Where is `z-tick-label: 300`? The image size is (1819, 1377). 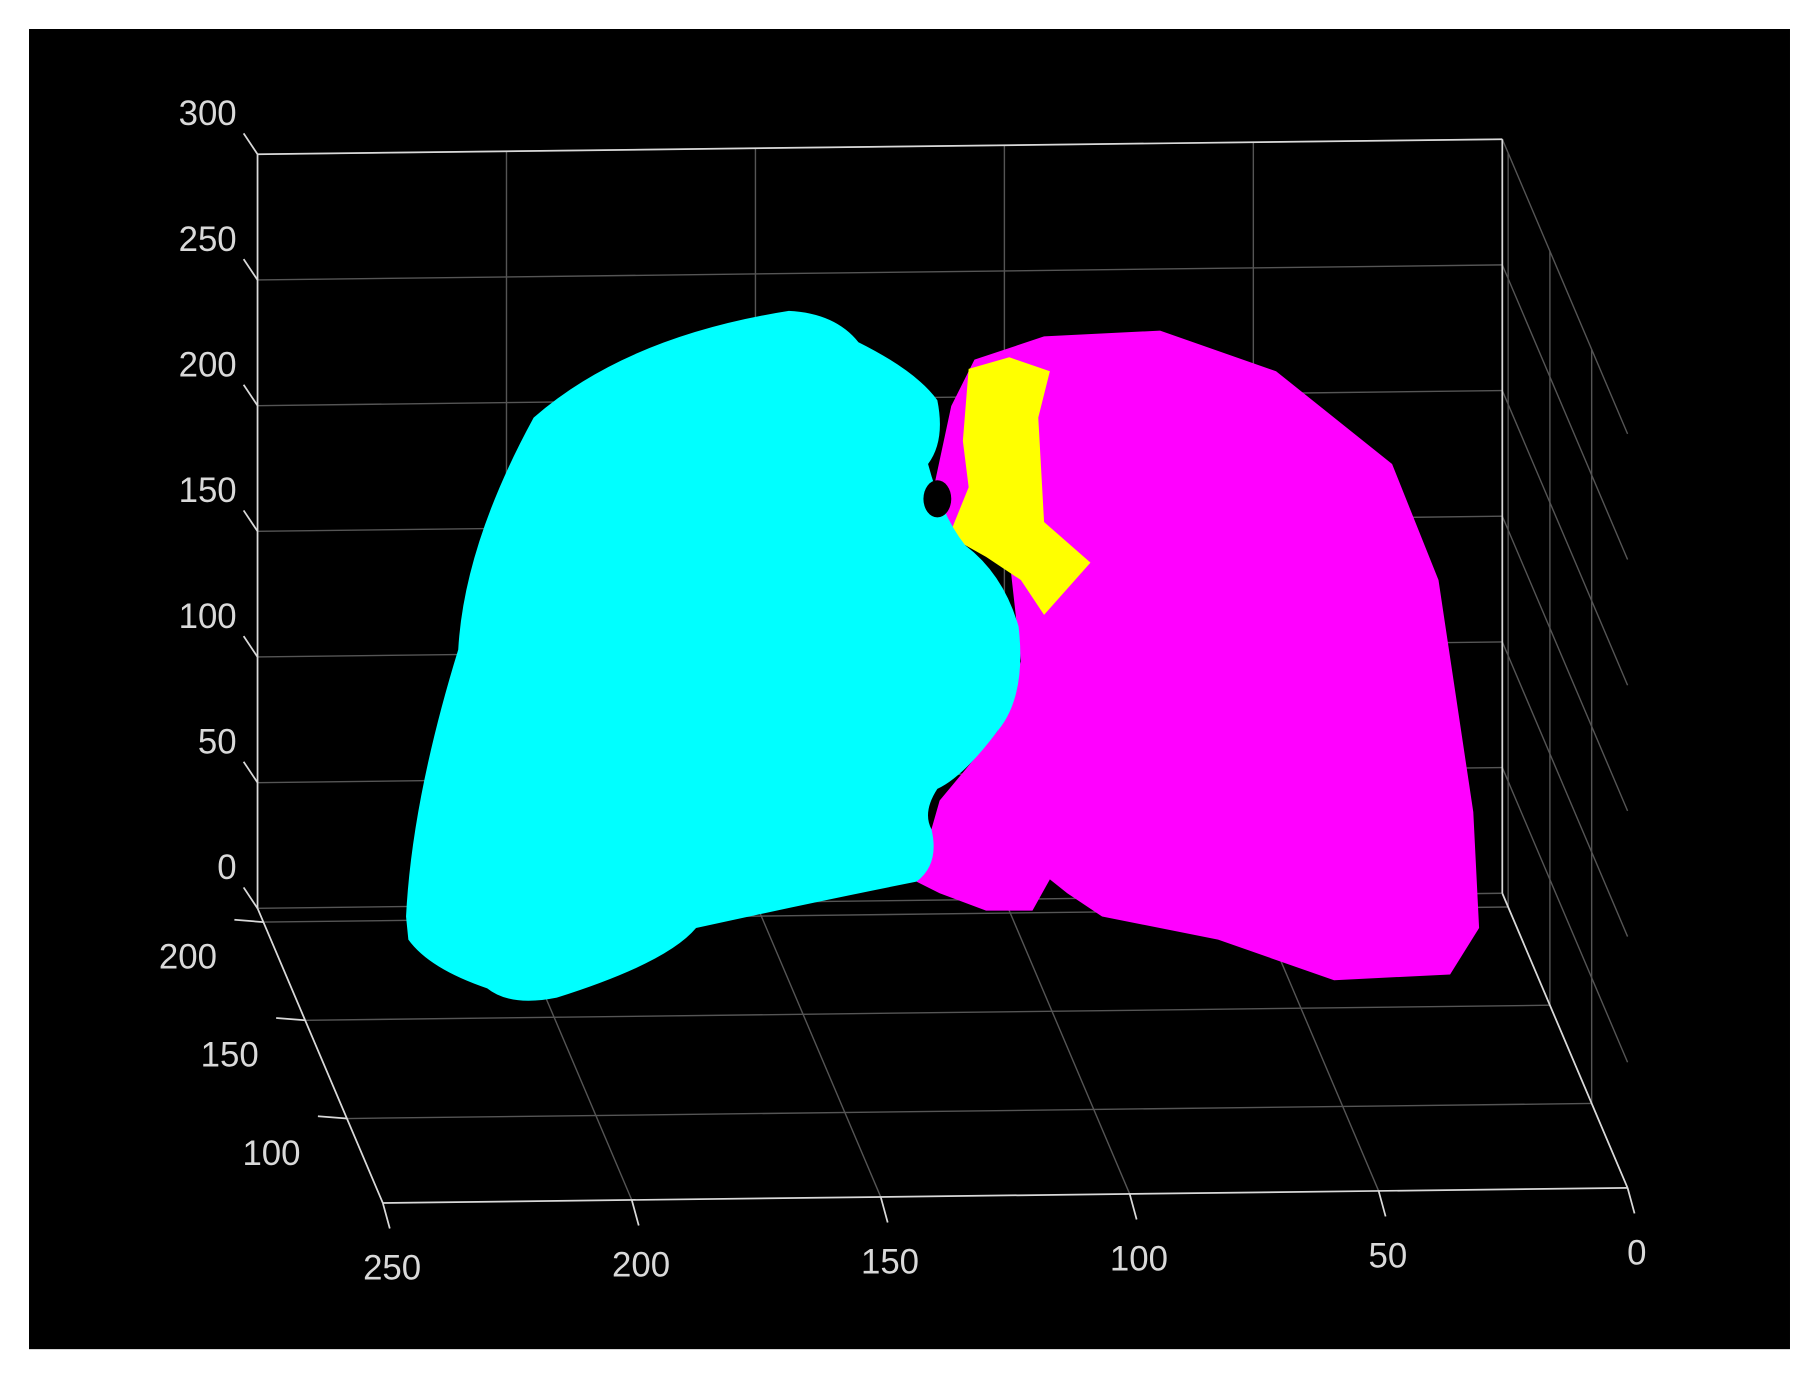
z-tick-label: 300 is located at coordinates (208, 113).